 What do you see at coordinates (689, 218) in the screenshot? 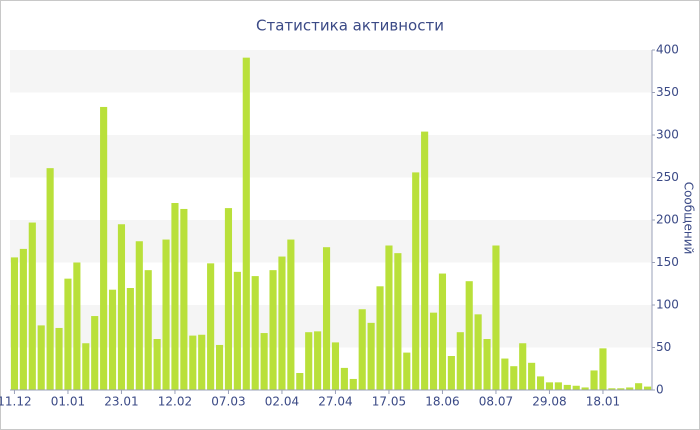
I see `y-axis-title: Сообщений` at bounding box center [689, 218].